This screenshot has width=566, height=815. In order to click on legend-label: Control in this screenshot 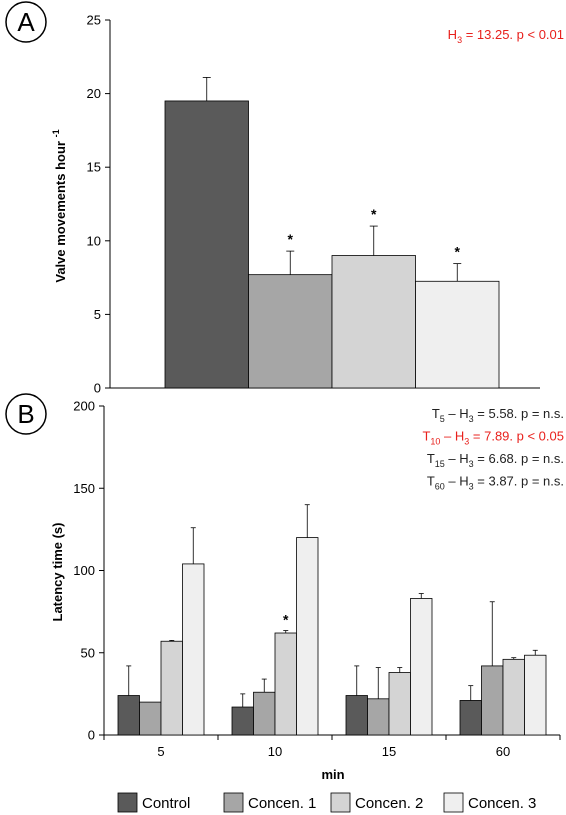, I will do `click(166, 803)`.